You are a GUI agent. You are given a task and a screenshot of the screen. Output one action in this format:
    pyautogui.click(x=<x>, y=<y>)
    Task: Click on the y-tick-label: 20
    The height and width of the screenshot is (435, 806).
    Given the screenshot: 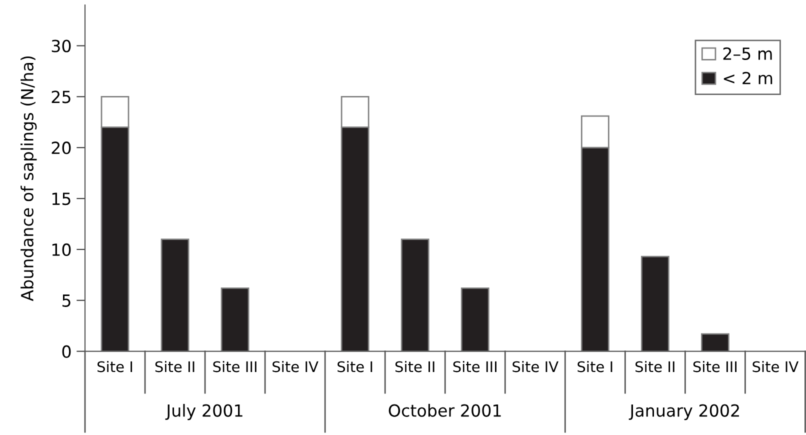 What is the action you would take?
    pyautogui.click(x=61, y=148)
    